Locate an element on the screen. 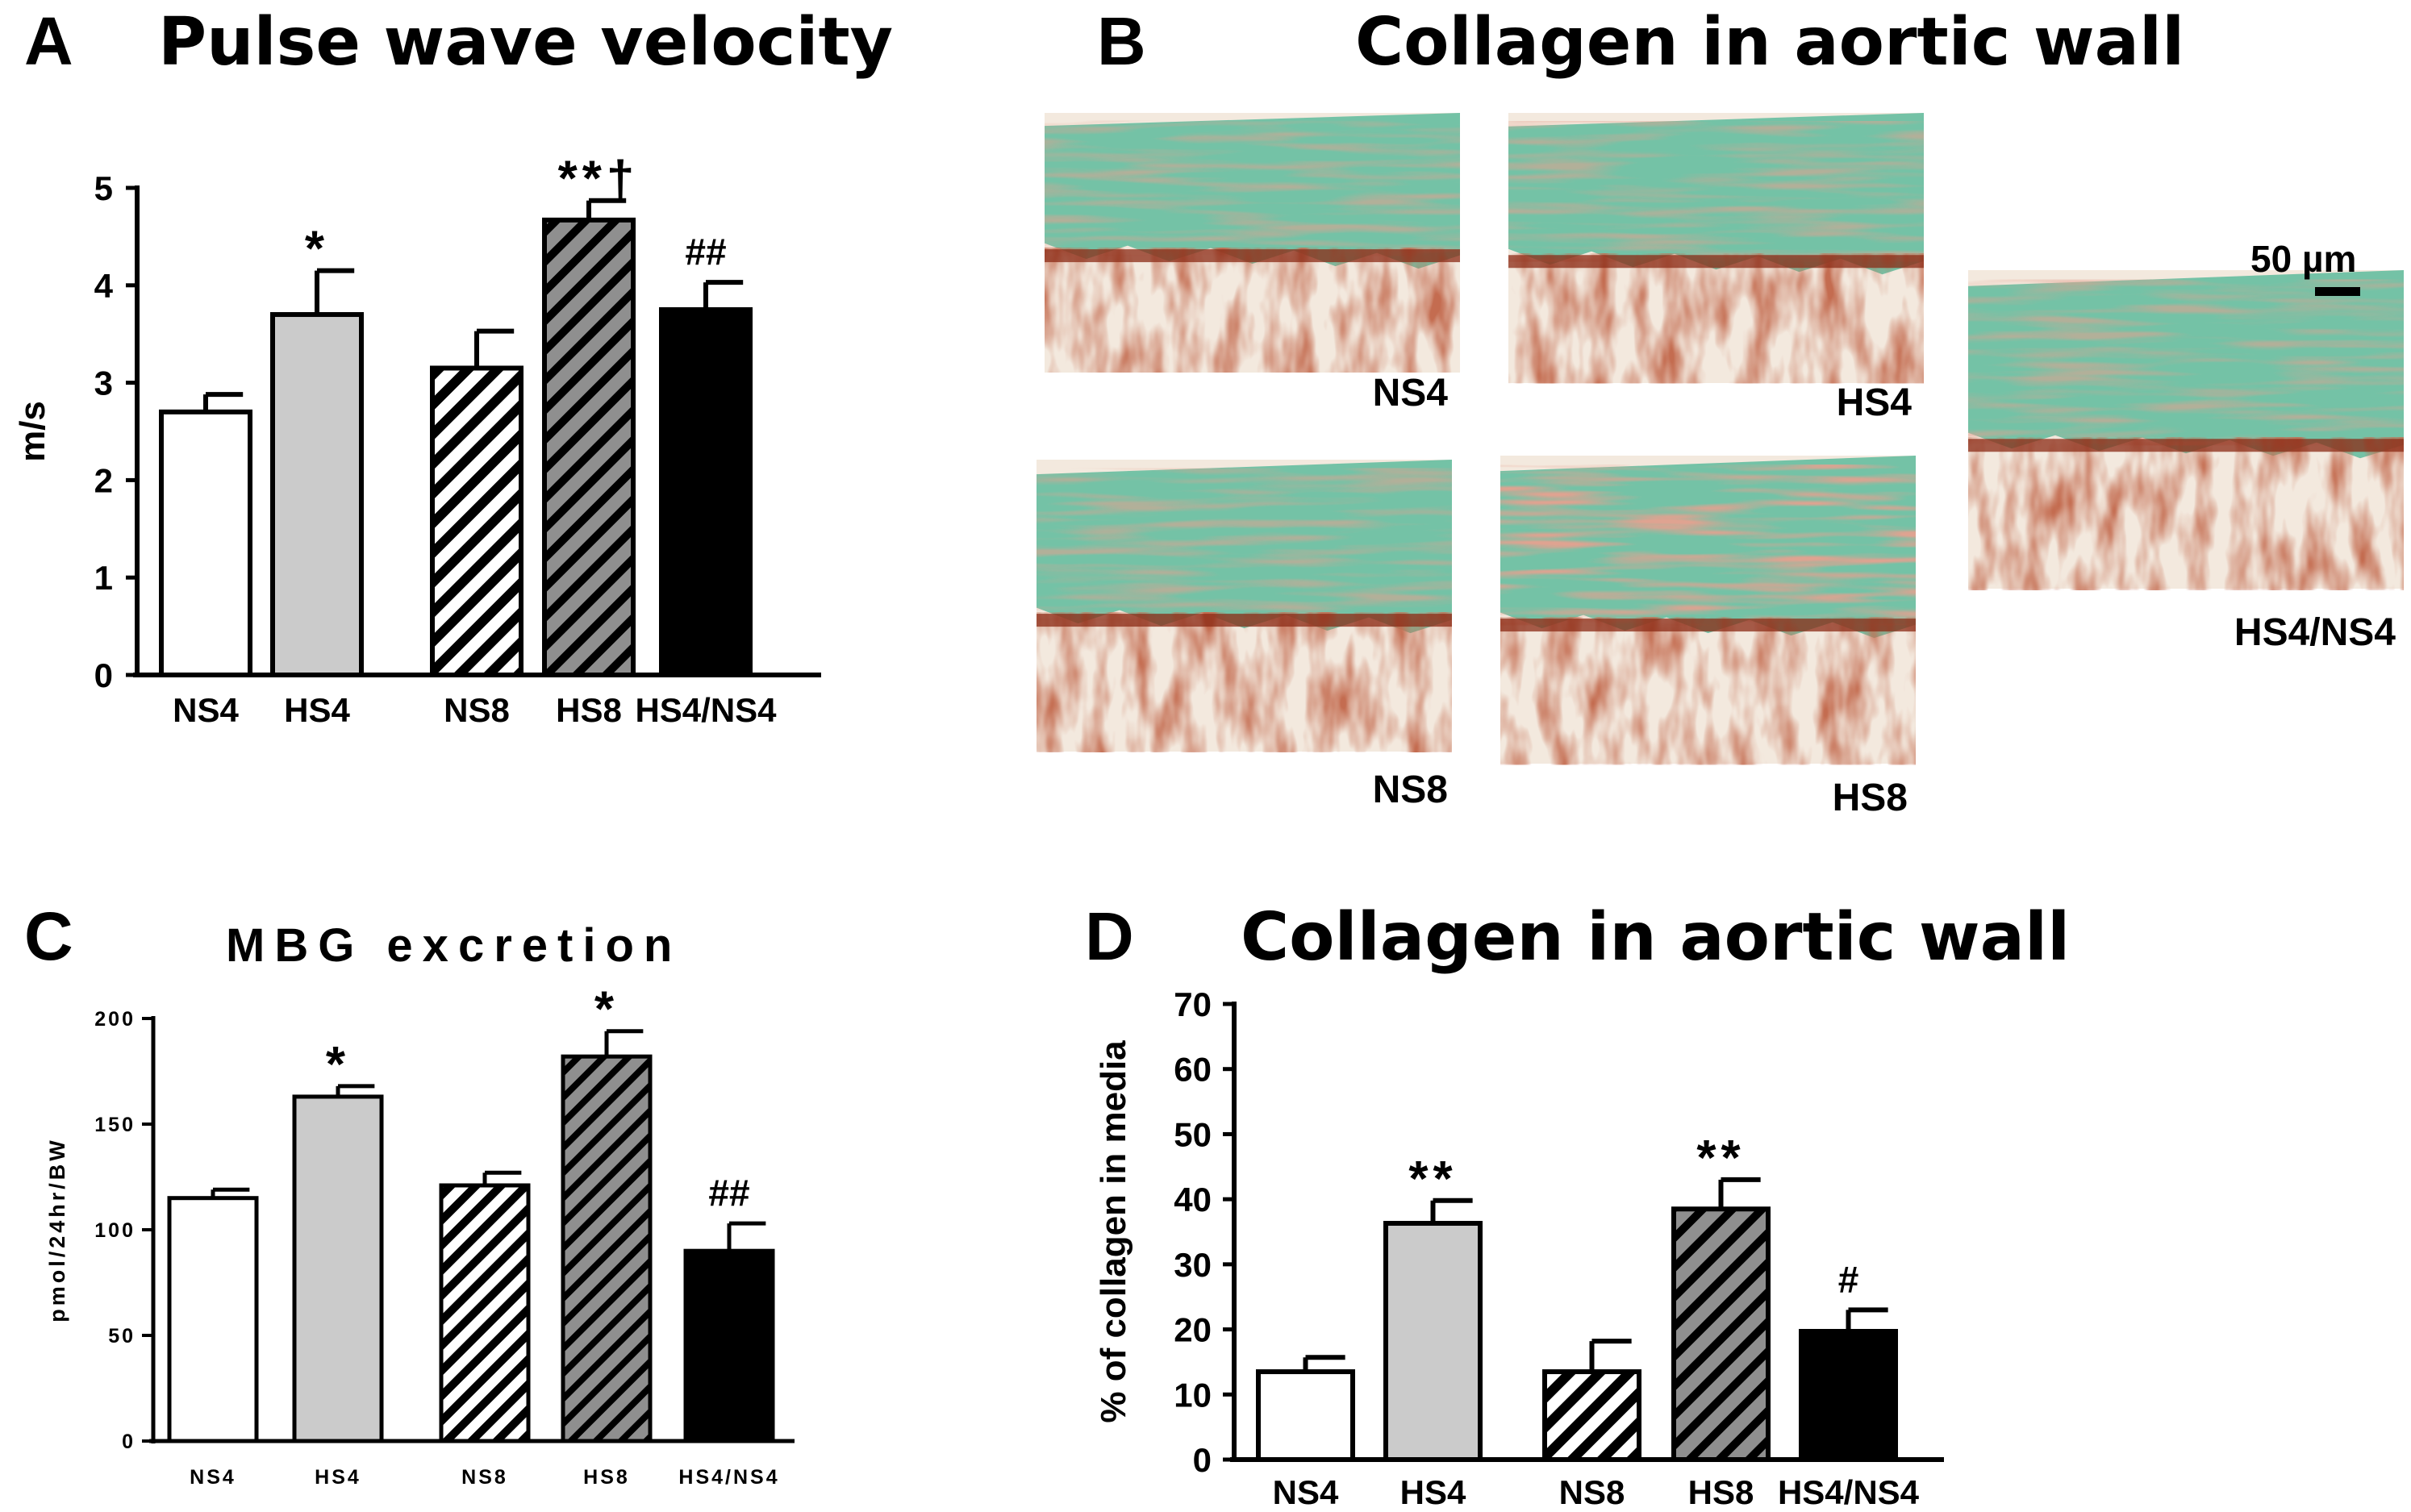 The width and height of the screenshot is (2411, 1512). scale-bar-label: 50 µm is located at coordinates (2303, 259).